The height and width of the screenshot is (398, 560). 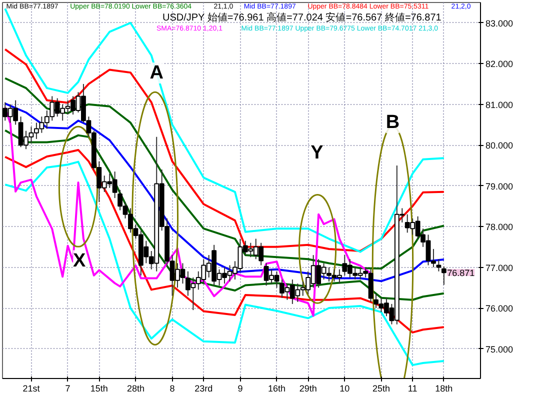 I want to click on annotation: X, so click(x=79, y=261).